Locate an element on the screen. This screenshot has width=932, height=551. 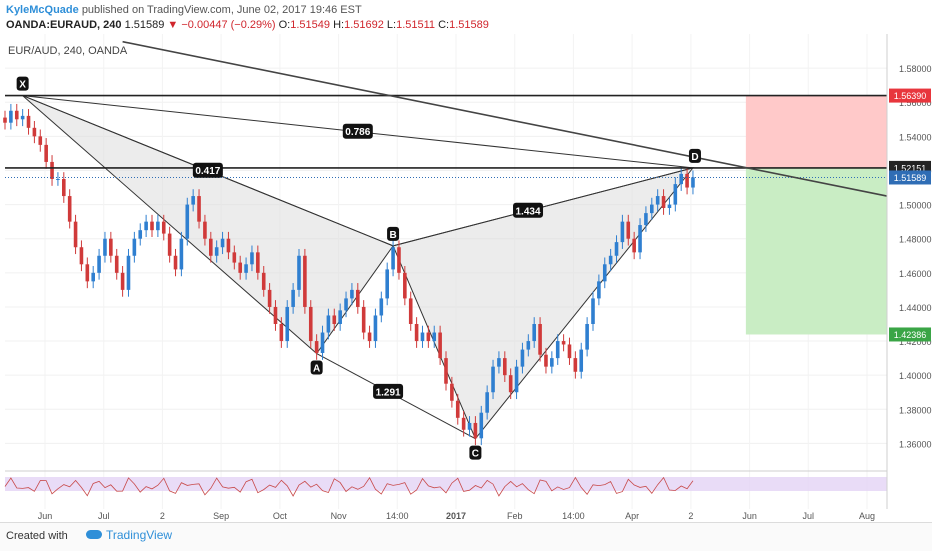
tradingview-link: TradingView is located at coordinates (129, 535).